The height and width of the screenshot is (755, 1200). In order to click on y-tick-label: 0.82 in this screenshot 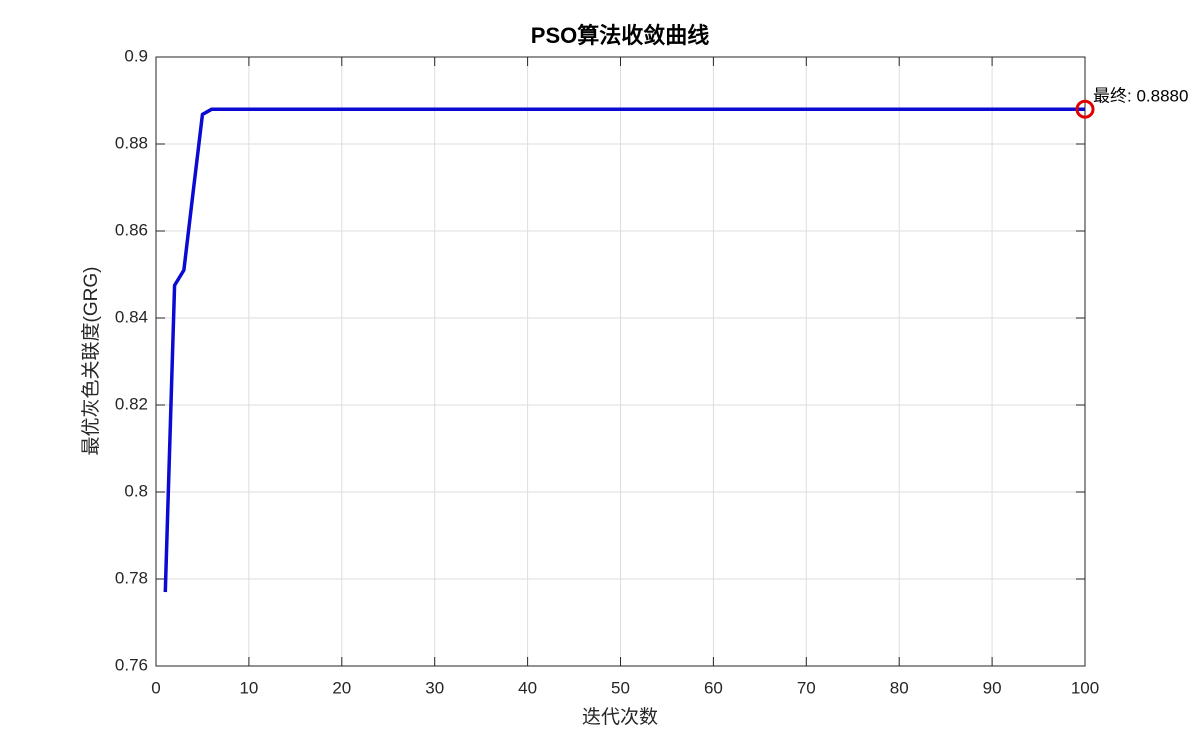, I will do `click(131, 403)`.